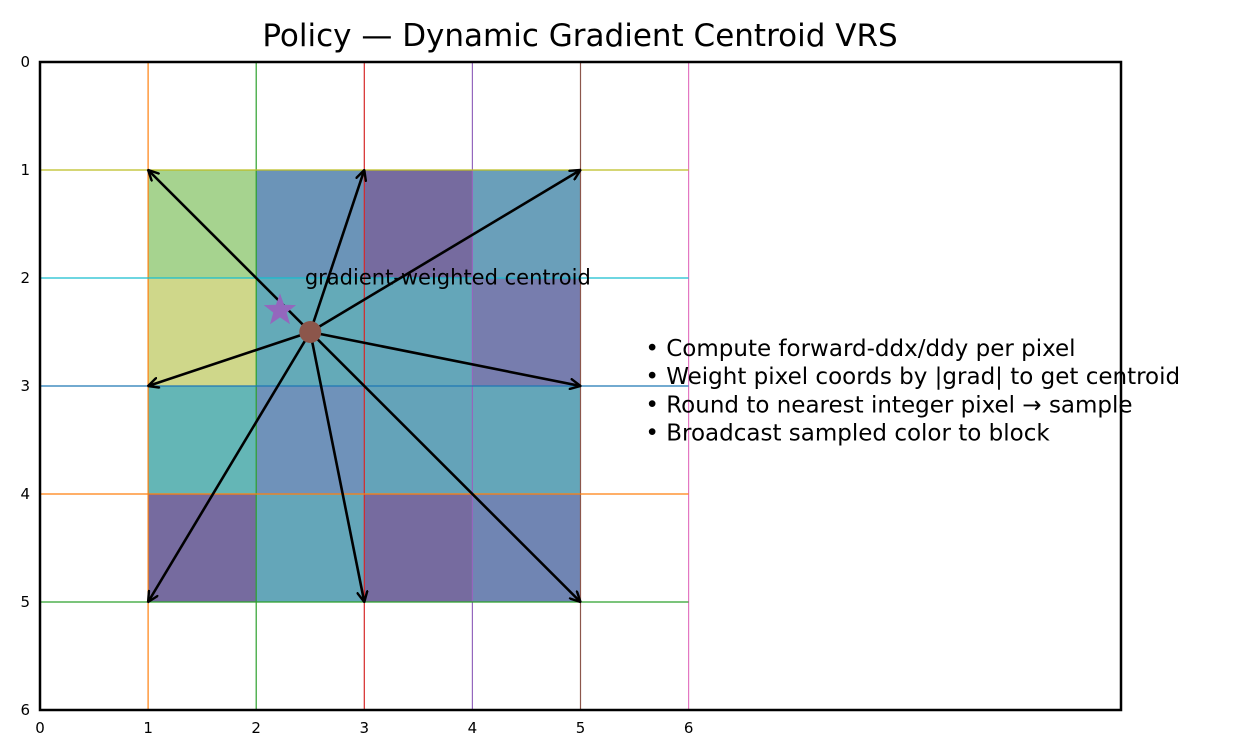 This screenshot has width=1247, height=755. Describe the element at coordinates (473, 728) in the screenshot. I see `x-tick-label: 4` at that location.